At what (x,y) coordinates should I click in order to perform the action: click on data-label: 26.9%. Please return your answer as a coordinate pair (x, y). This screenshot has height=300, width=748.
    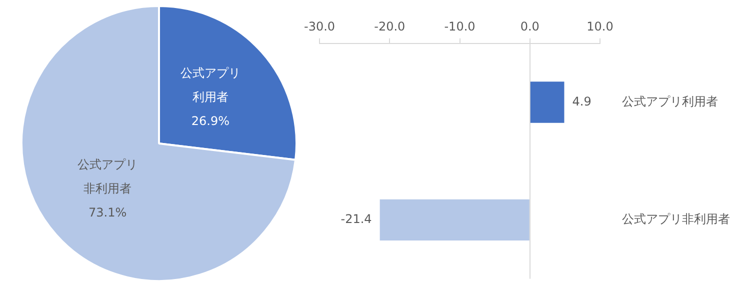
    Looking at the image, I should click on (210, 121).